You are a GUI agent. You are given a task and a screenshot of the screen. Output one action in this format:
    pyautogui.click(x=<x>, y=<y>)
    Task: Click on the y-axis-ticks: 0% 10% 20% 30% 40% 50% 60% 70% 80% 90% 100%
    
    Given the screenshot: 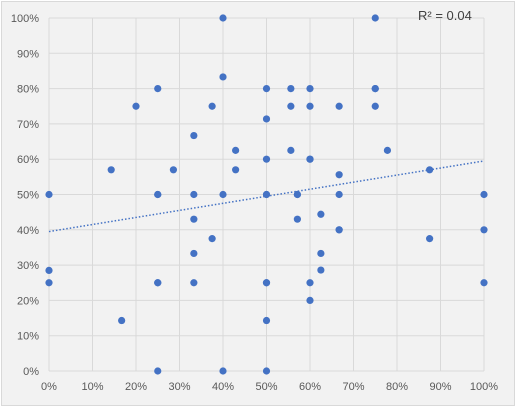 What is the action you would take?
    pyautogui.click(x=25, y=195)
    